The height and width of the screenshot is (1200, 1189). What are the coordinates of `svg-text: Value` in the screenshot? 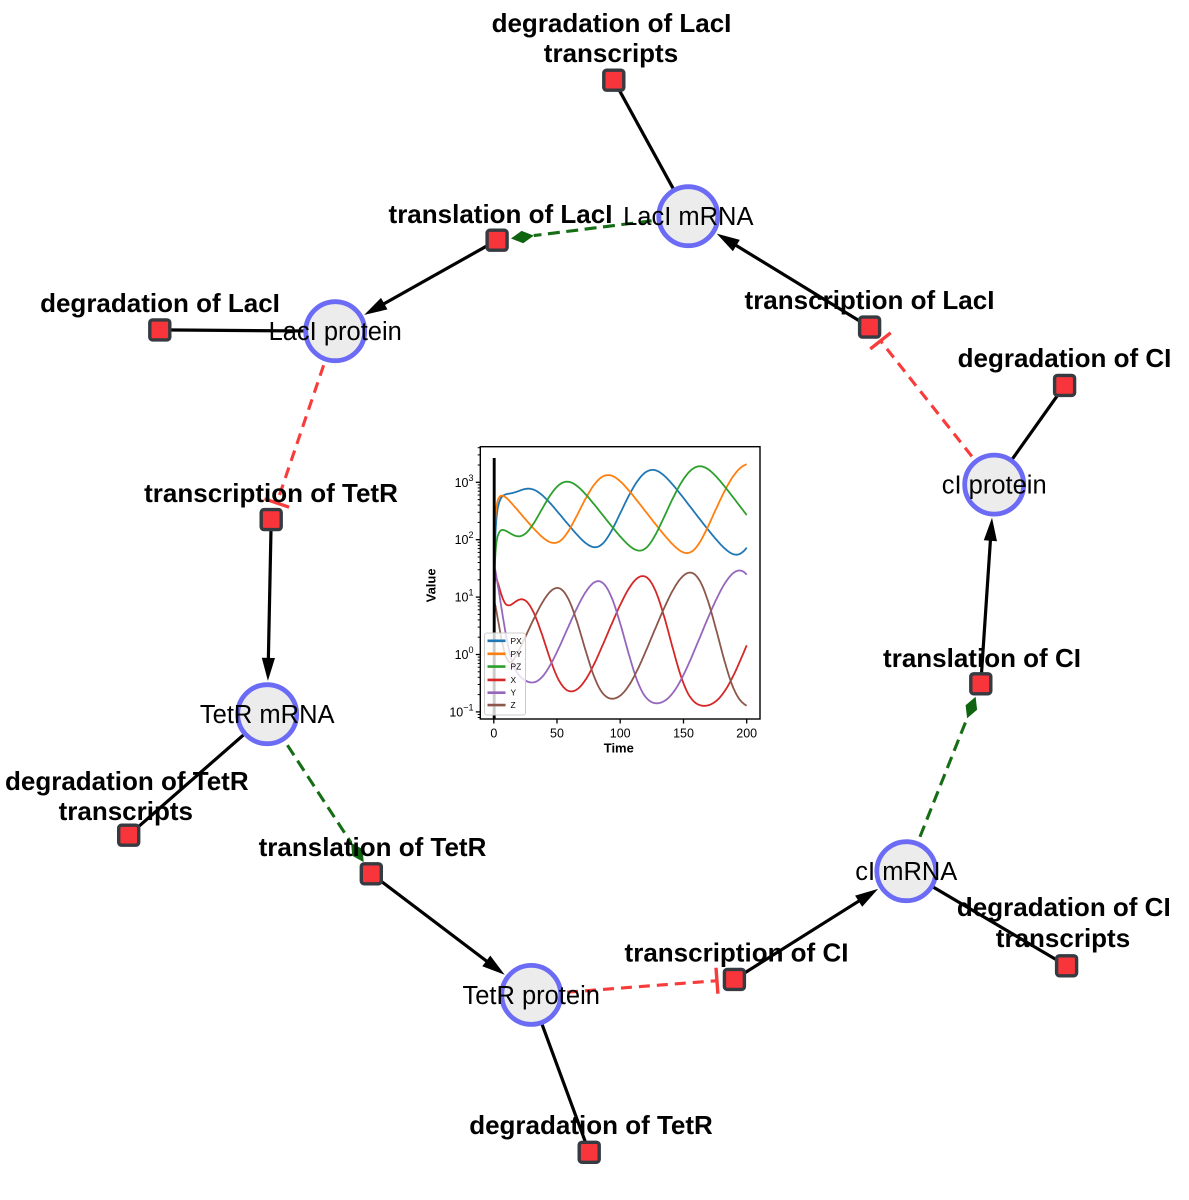 It's located at (431, 585).